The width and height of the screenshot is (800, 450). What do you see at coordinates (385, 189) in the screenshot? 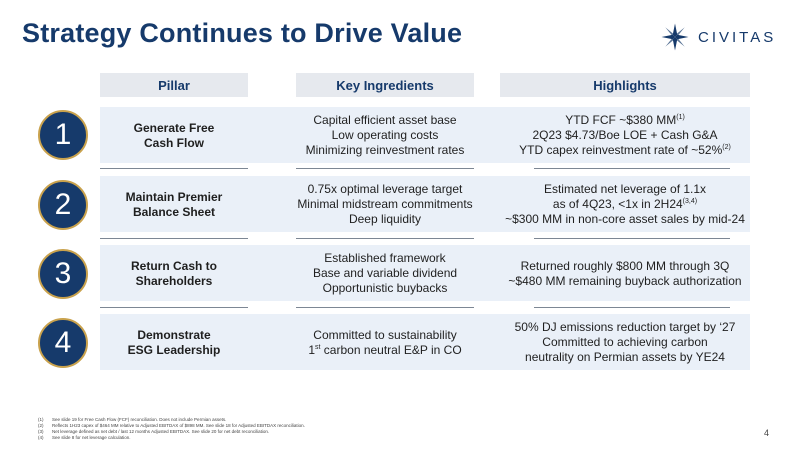
I see `ingredient-item: 0.75x optimal leverage target` at bounding box center [385, 189].